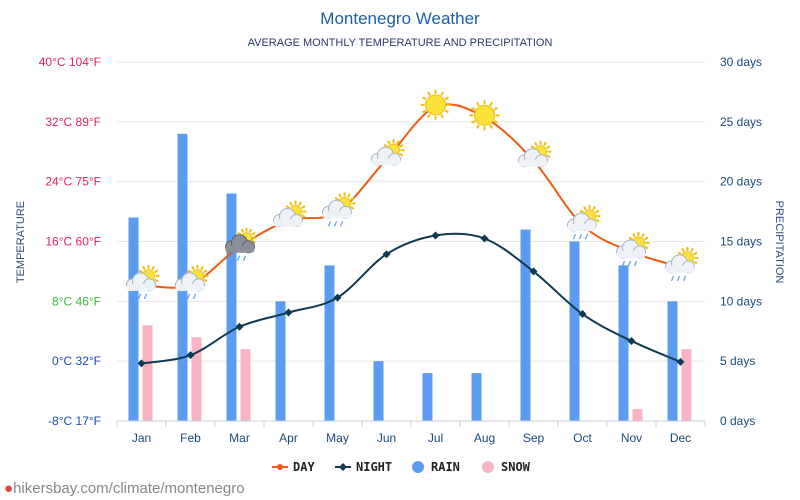  What do you see at coordinates (582, 438) in the screenshot?
I see `month-label: Oct` at bounding box center [582, 438].